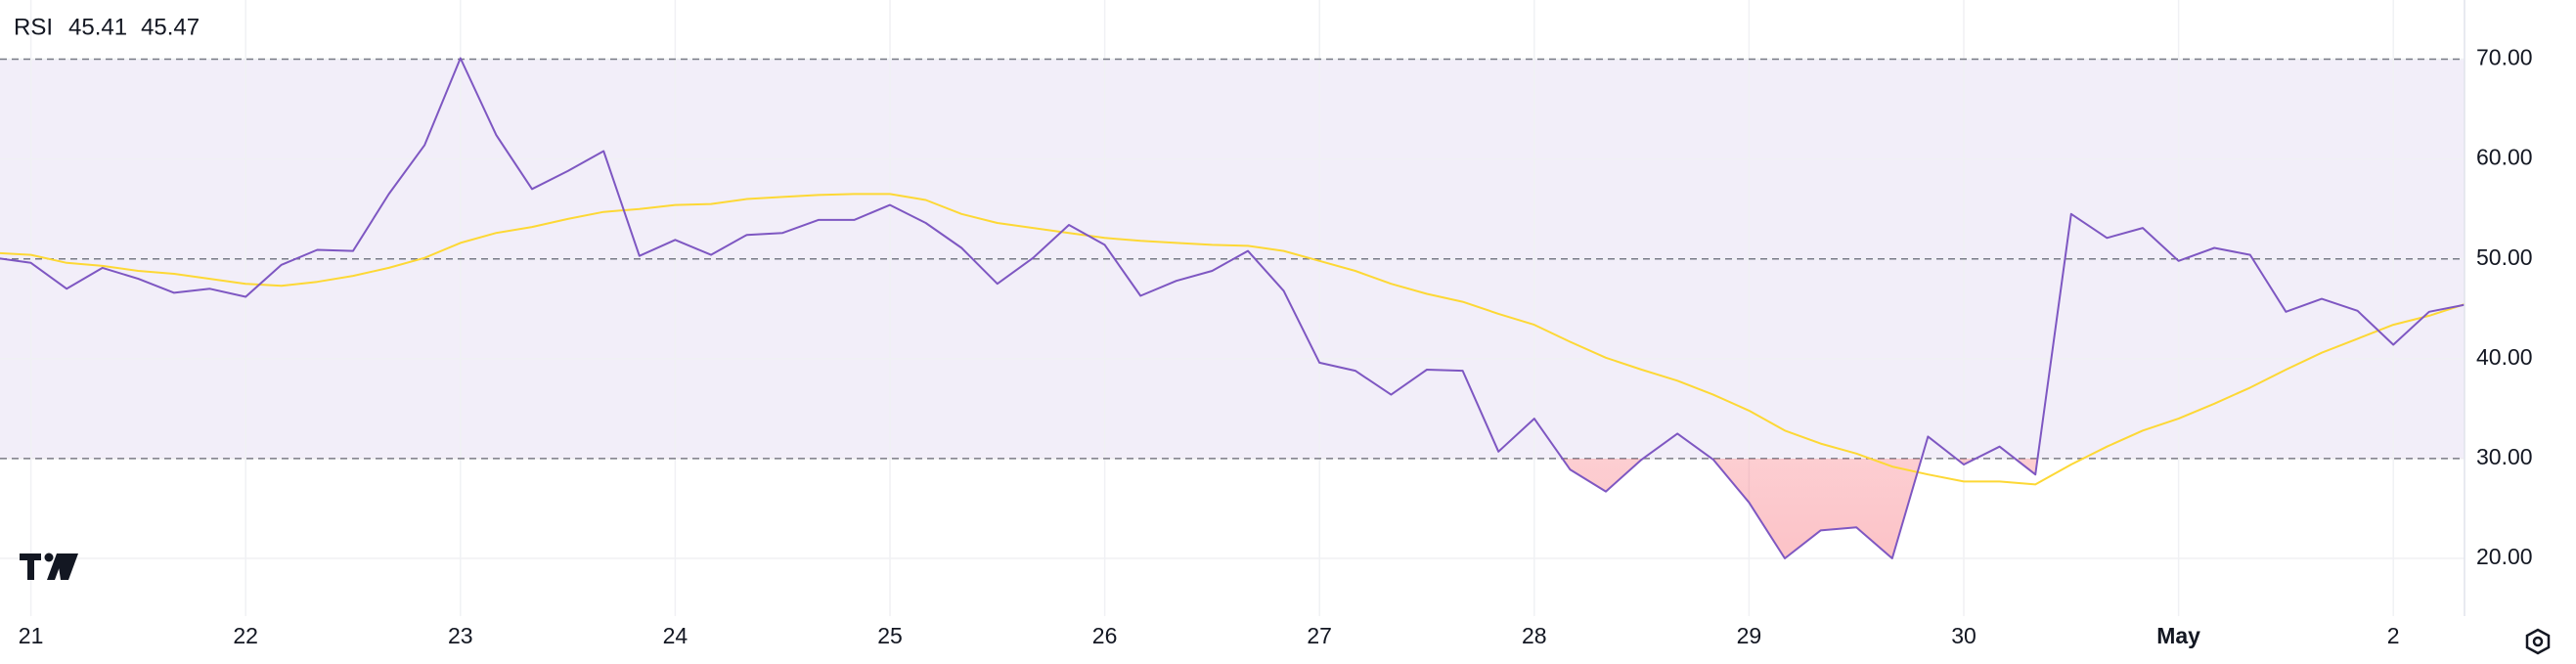  What do you see at coordinates (675, 635) in the screenshot?
I see `x-tick-label: 24` at bounding box center [675, 635].